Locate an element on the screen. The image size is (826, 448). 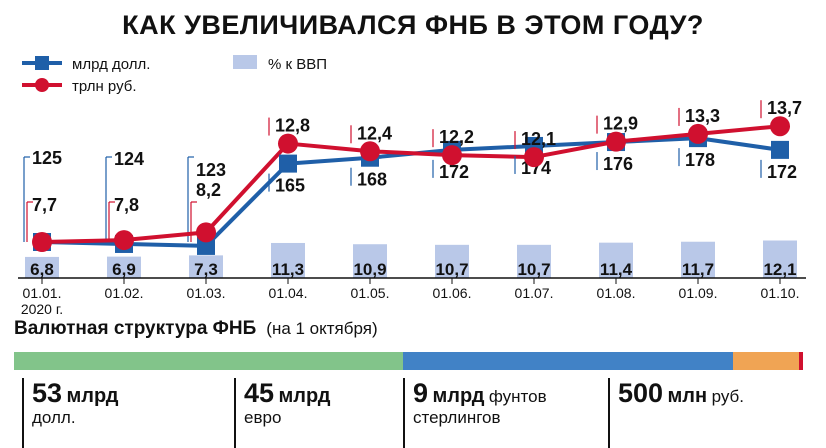
chart-title: КАК УВЕЛИЧИВАЛСЯ ФНБ В ЭТОМ ГОДУ? is located at coordinates (413, 25).